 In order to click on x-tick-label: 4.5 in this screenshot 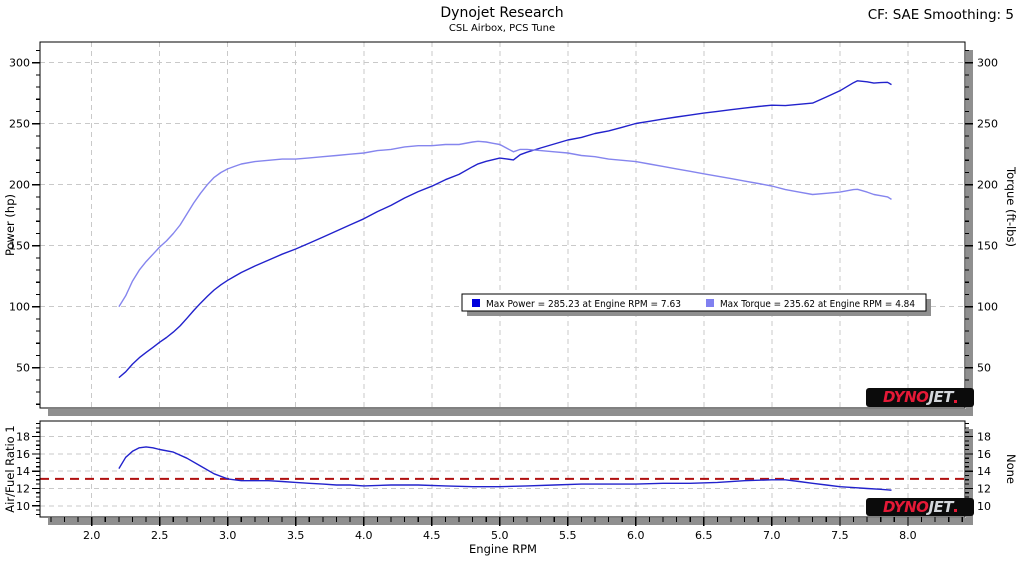, I will do `click(432, 535)`.